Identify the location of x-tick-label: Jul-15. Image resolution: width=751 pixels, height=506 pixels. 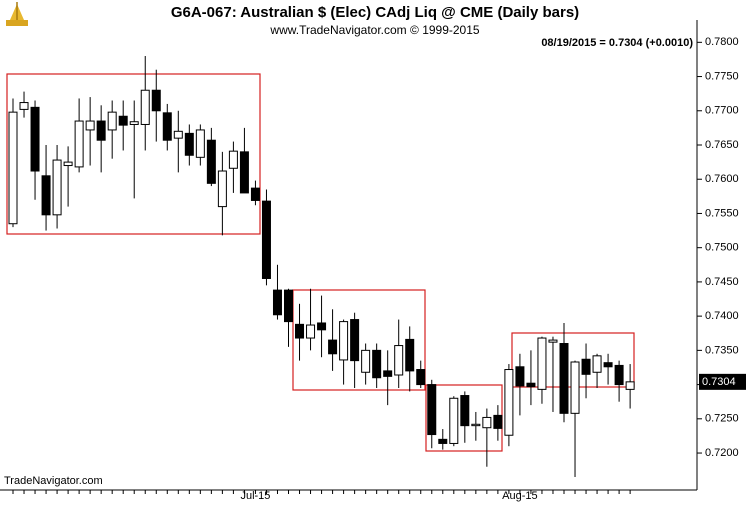
(255, 496).